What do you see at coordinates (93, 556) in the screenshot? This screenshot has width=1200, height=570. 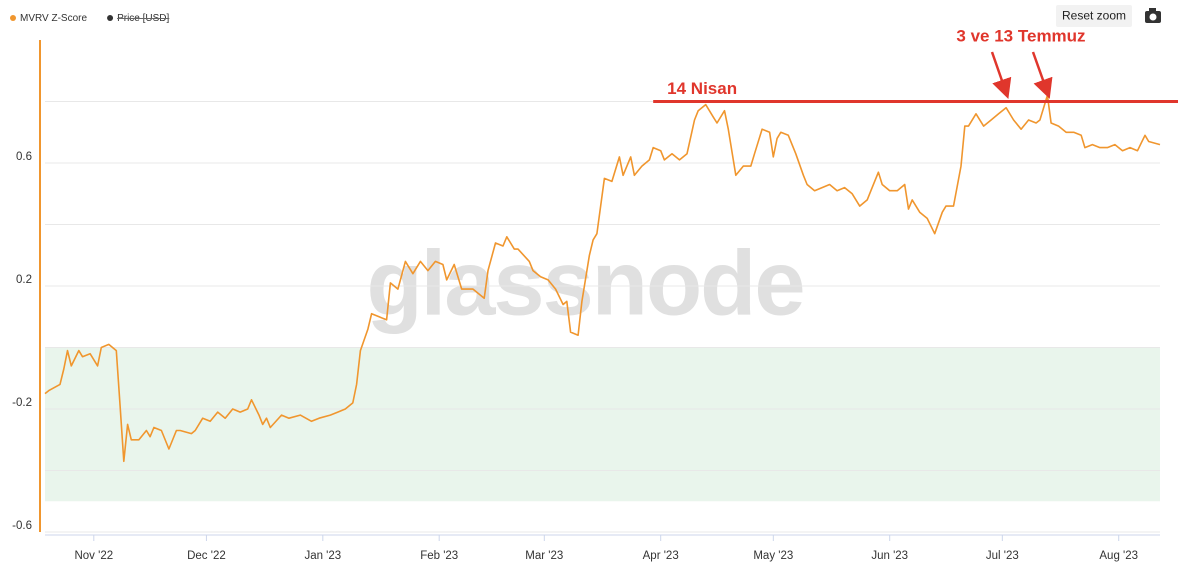 I see `x-tick-label: Nov '22` at bounding box center [93, 556].